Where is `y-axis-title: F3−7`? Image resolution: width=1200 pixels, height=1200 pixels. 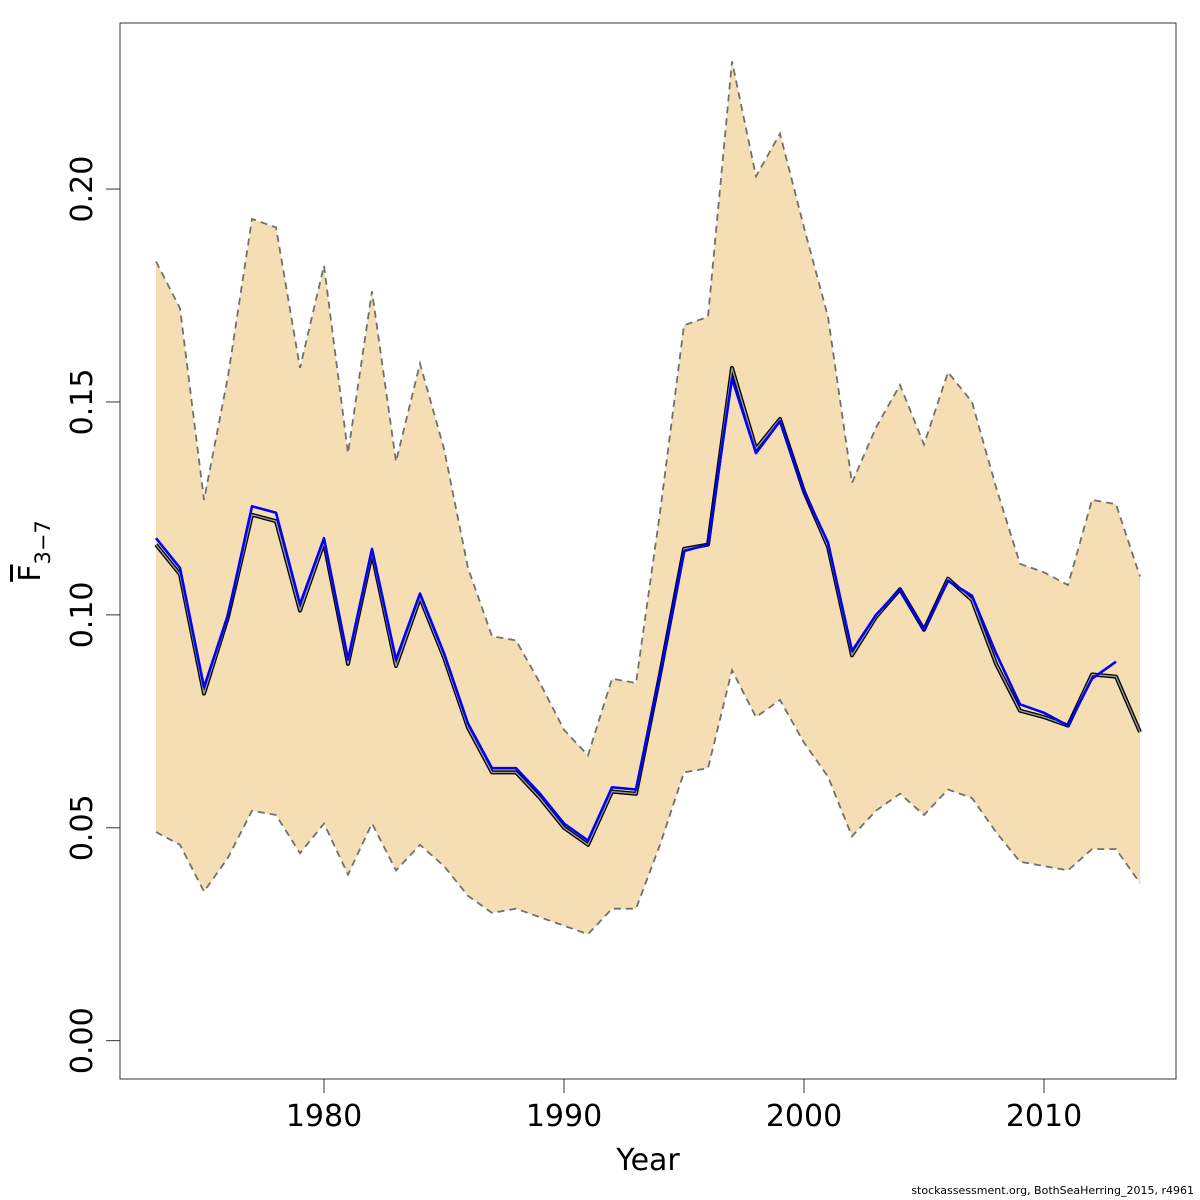 y-axis-title: F3−7 is located at coordinates (34, 551).